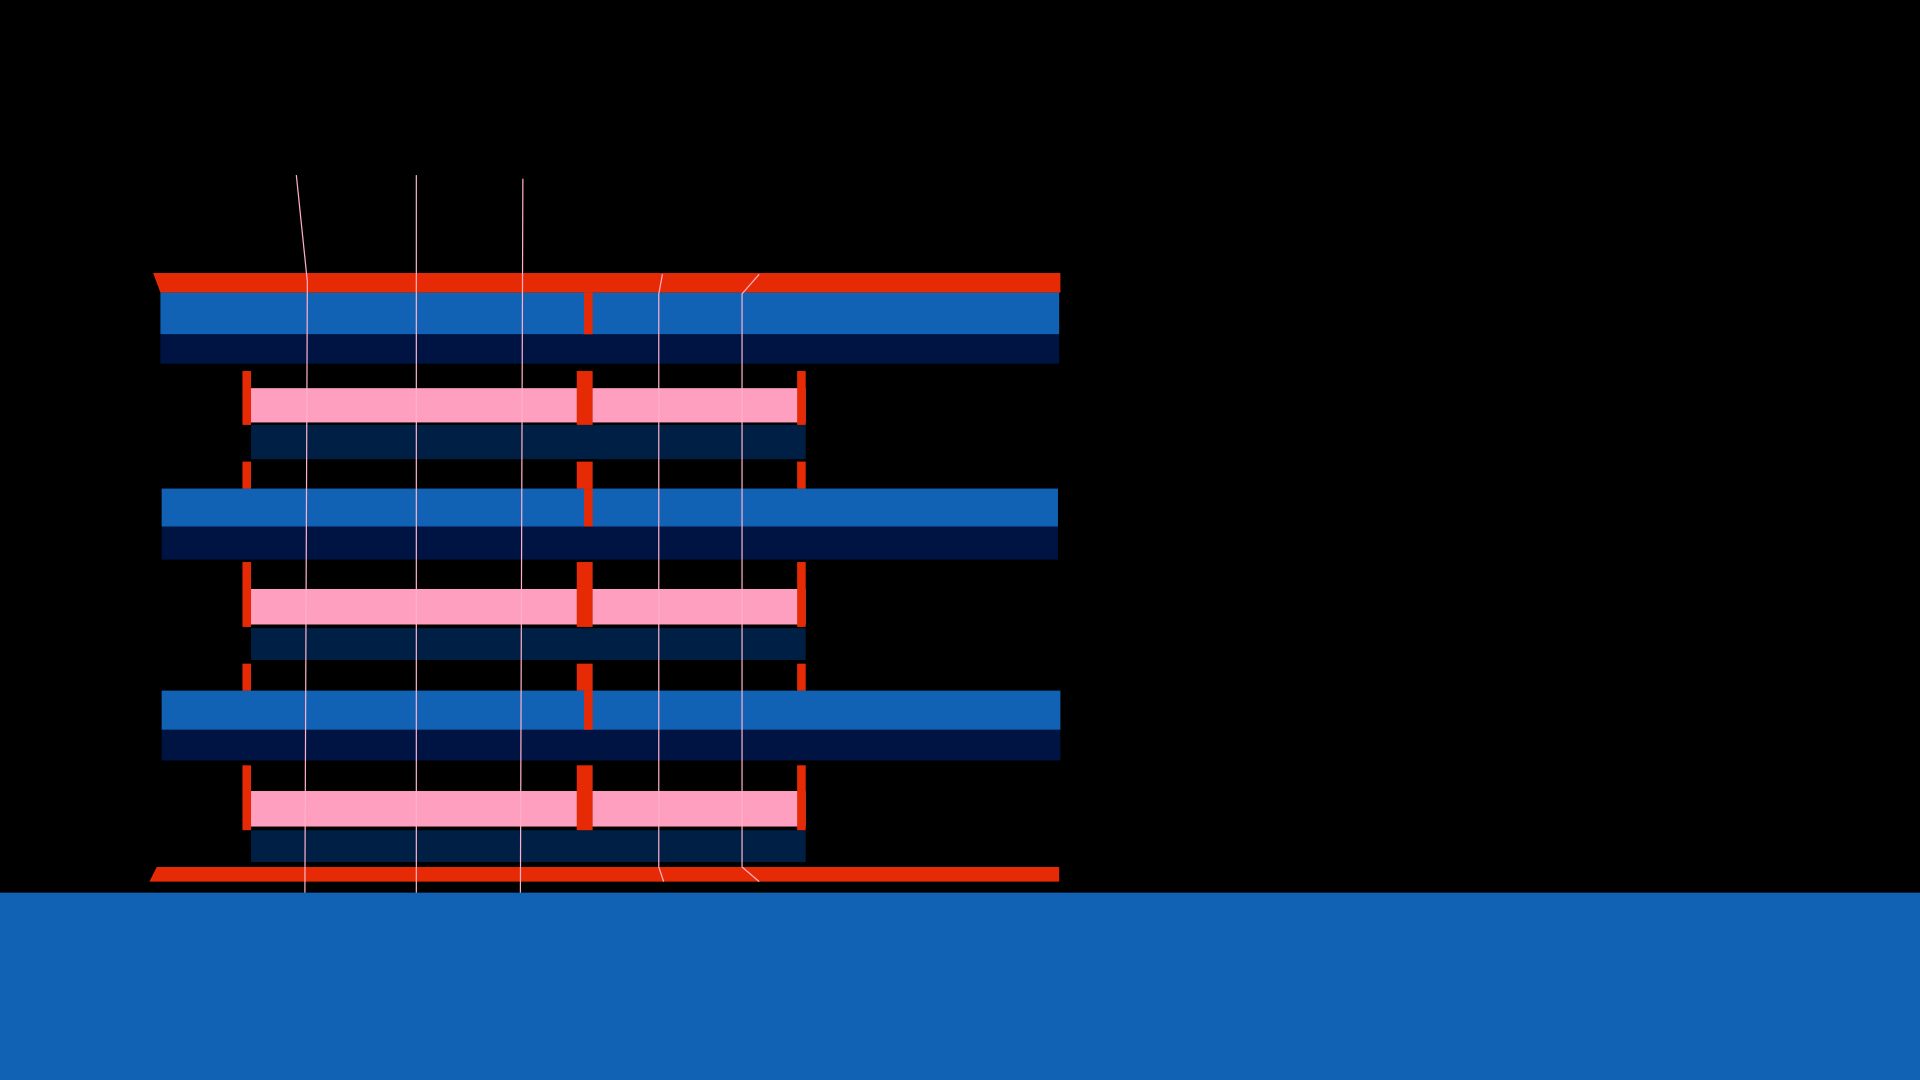  Describe the element at coordinates (604, 874) in the screenshot. I see `bottom-beam` at that location.